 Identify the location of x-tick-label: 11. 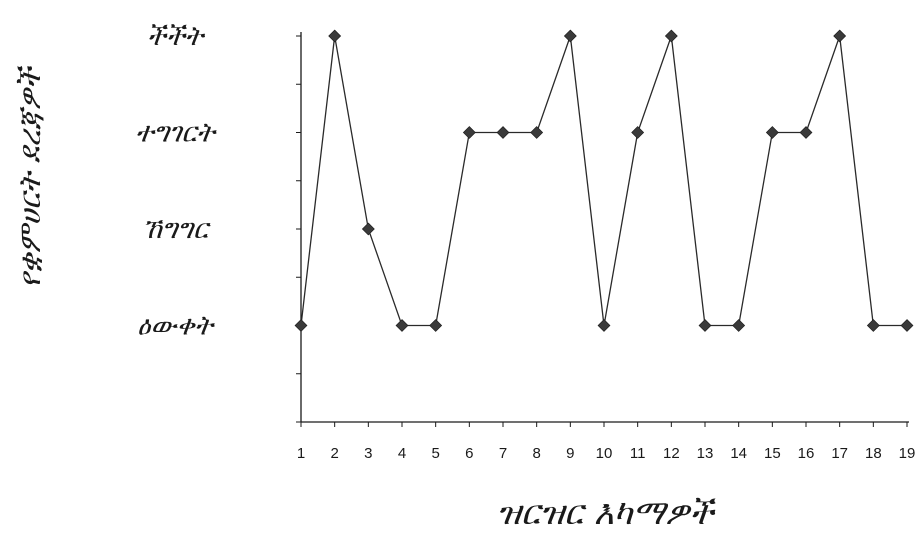
(638, 453).